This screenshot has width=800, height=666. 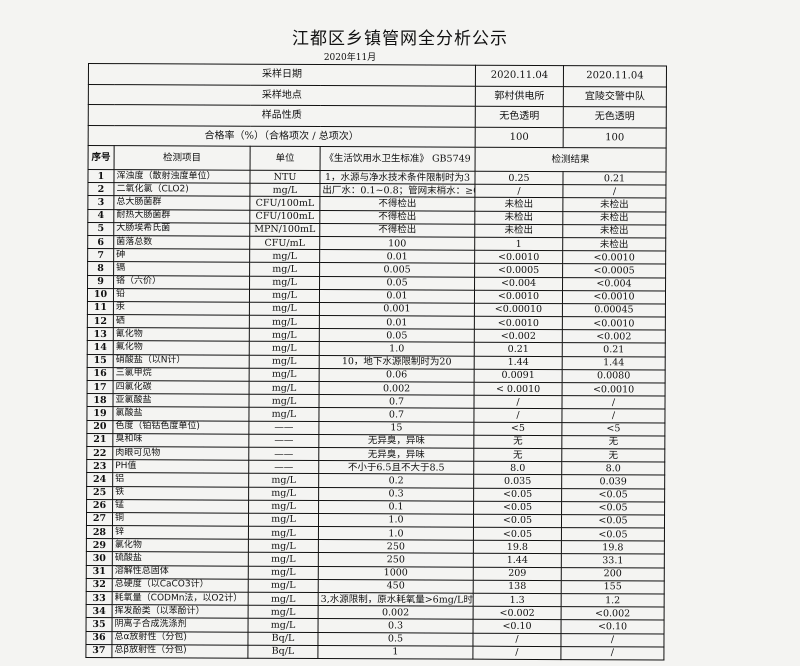 What do you see at coordinates (100, 361) in the screenshot?
I see `row-no: 15` at bounding box center [100, 361].